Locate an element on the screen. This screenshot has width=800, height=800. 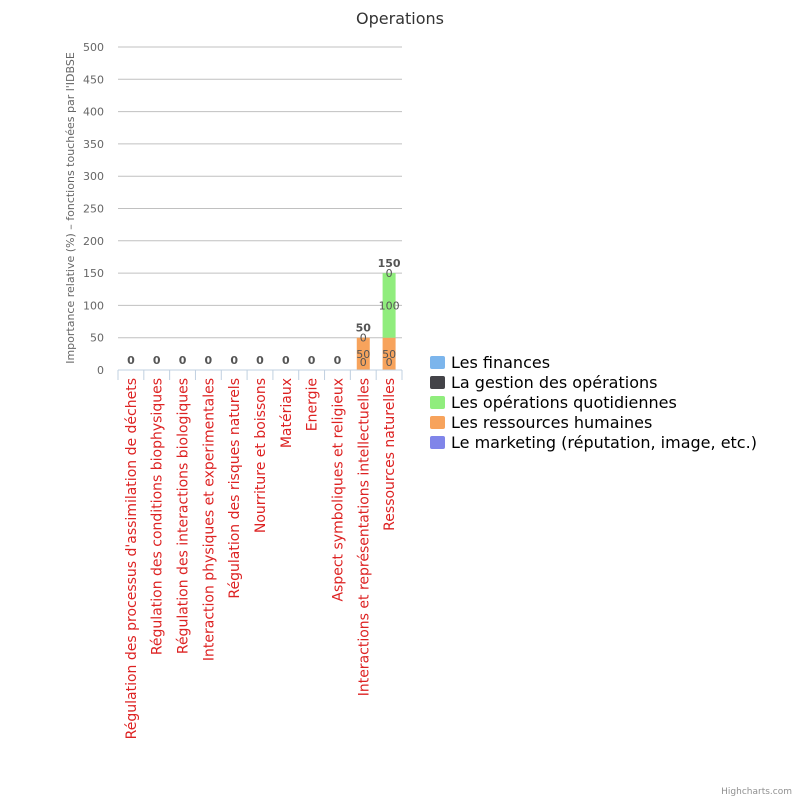
y-tick-label: 250 is located at coordinates (93, 209).